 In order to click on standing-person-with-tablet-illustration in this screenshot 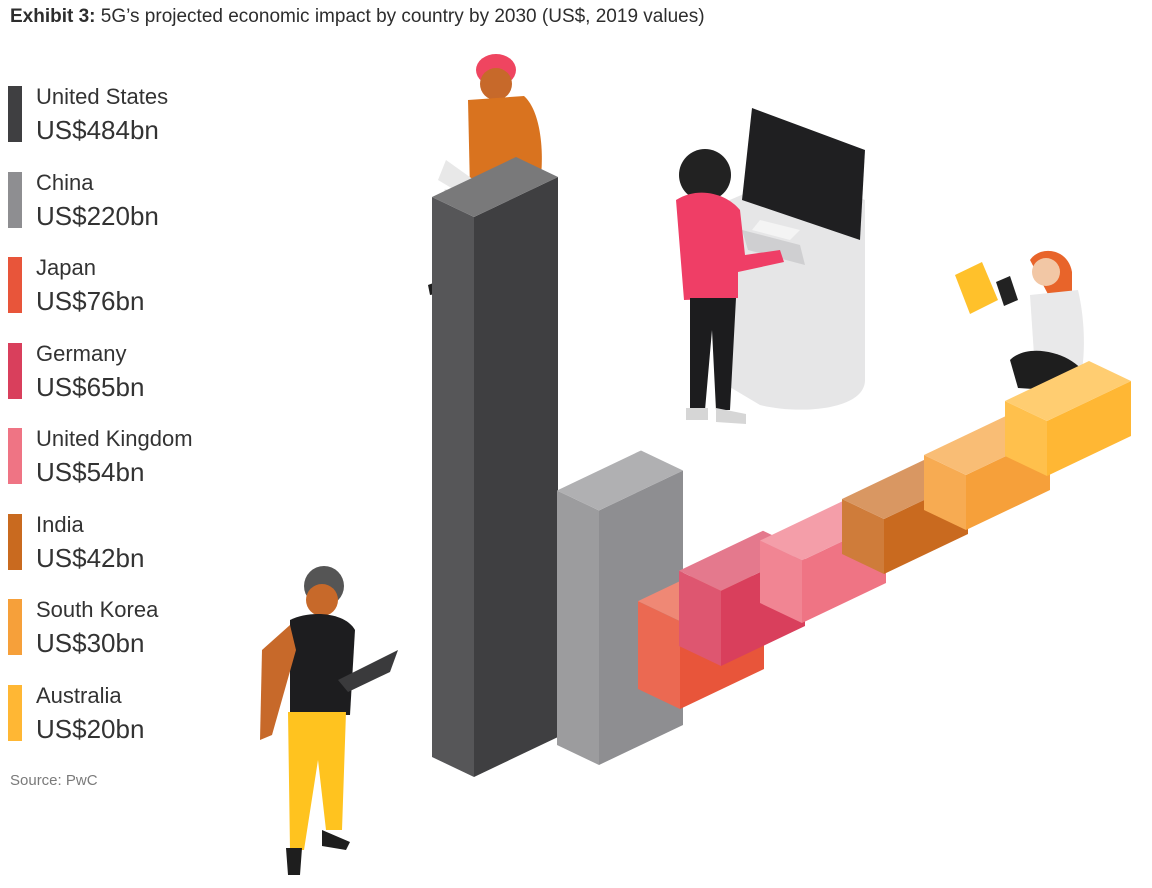, I will do `click(329, 720)`.